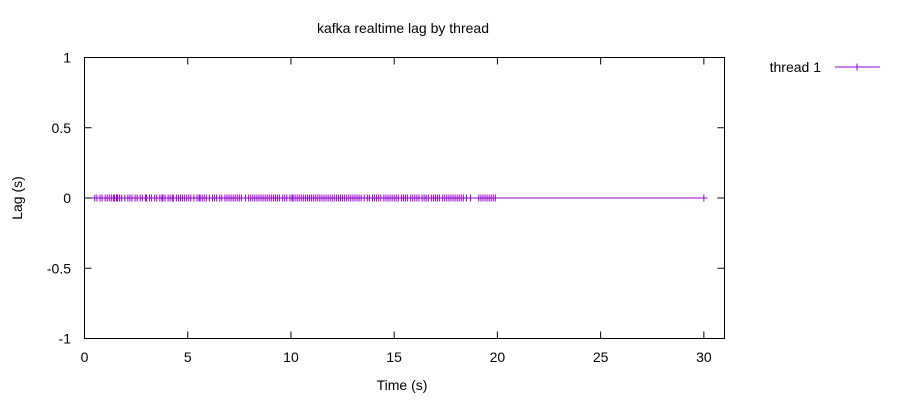 The width and height of the screenshot is (900, 405). What do you see at coordinates (65, 339) in the screenshot?
I see `y-tick-label: -1` at bounding box center [65, 339].